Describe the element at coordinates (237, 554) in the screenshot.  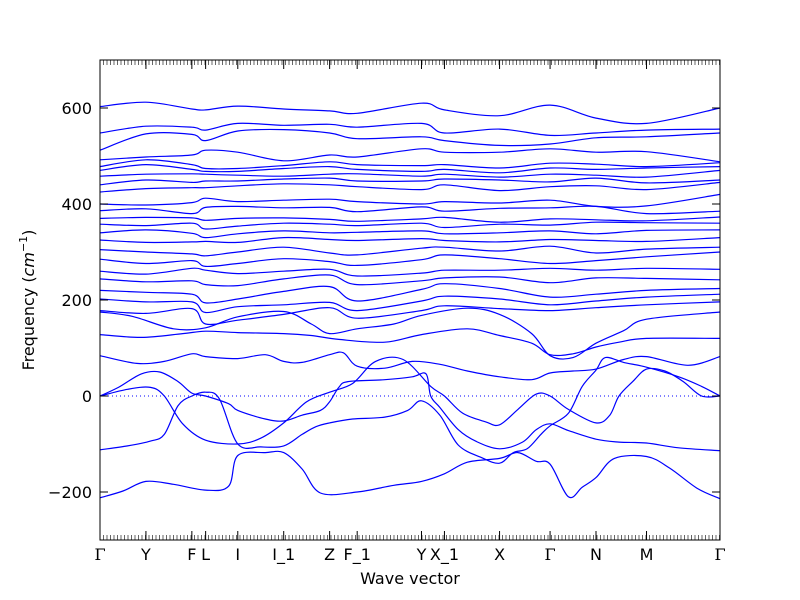
I see `x-tick-label: I` at that location.